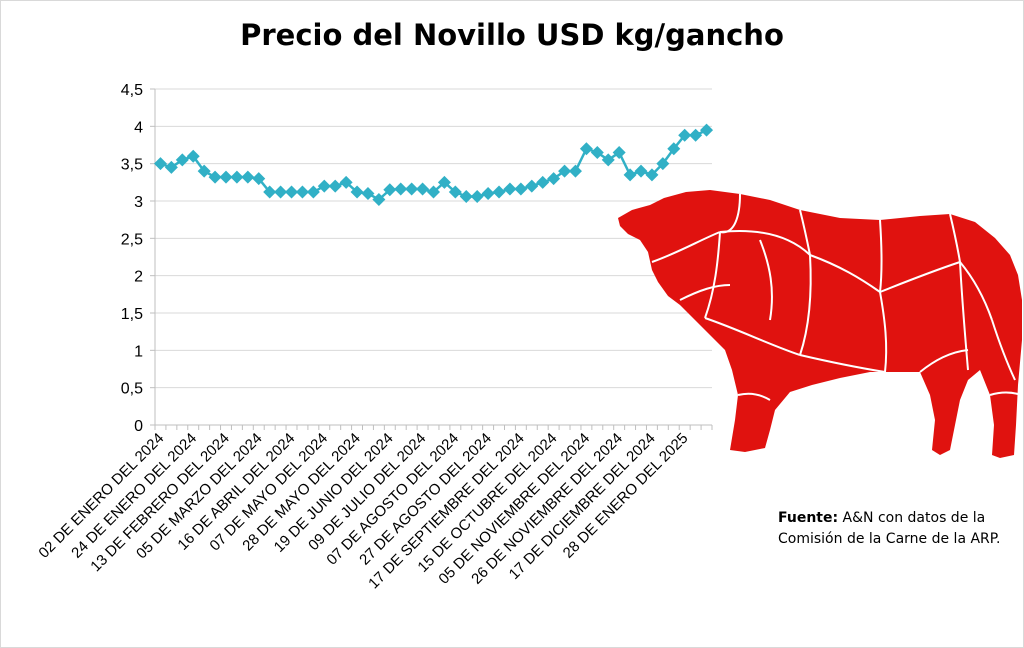 Image resolution: width=1024 pixels, height=648 pixels. Describe the element at coordinates (138, 127) in the screenshot. I see `y-tick-label: 4` at that location.